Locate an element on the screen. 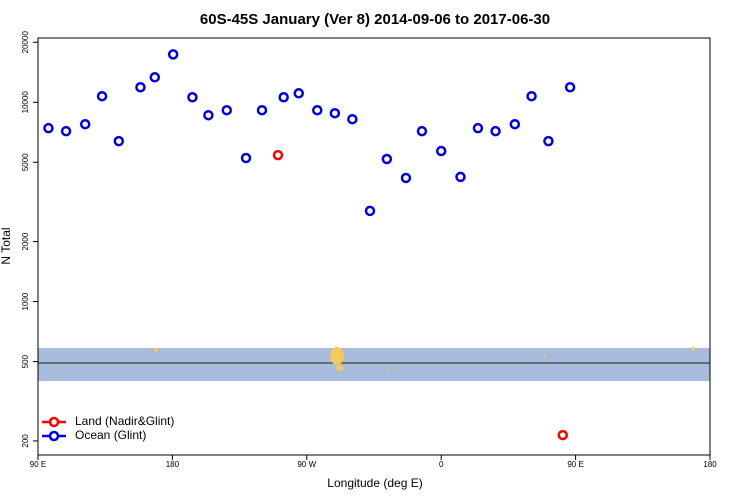  y-tick-label: 500 is located at coordinates (25, 361).